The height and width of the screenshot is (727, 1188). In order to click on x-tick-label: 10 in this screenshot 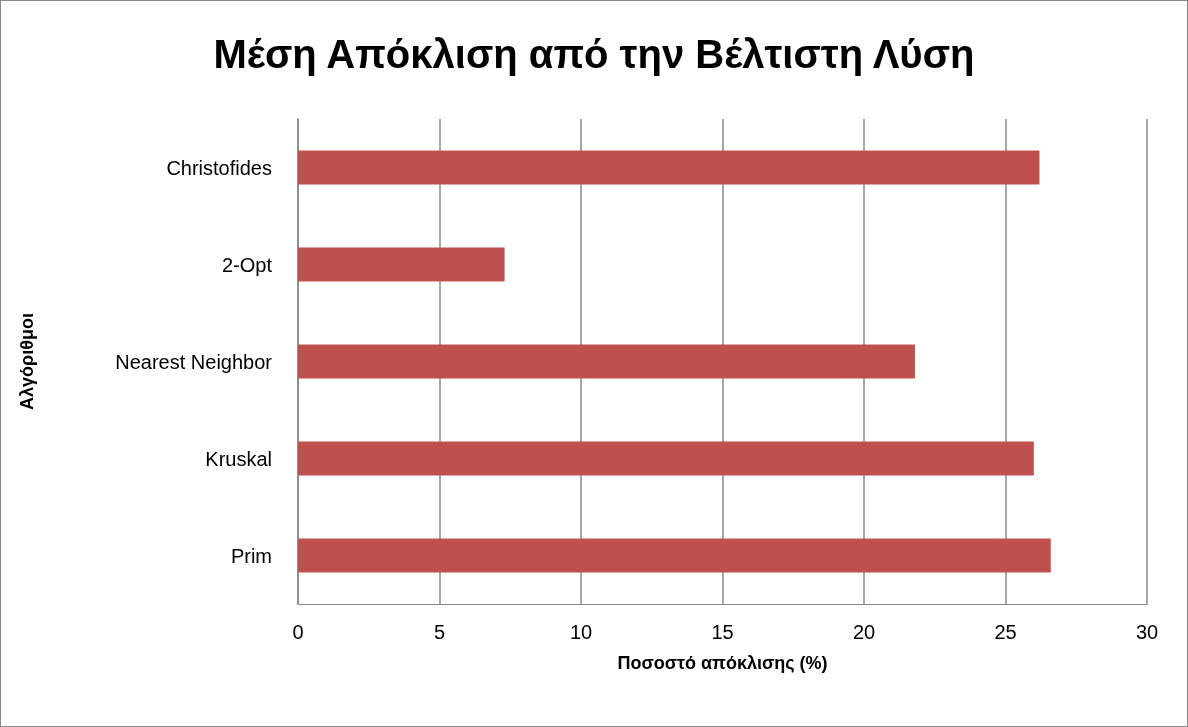, I will do `click(581, 632)`.